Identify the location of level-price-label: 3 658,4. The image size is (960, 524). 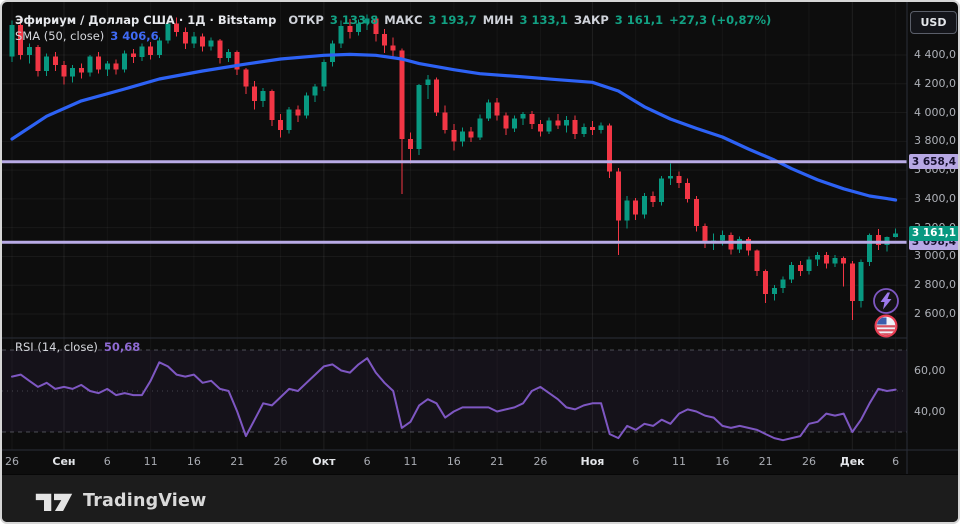
(933, 162).